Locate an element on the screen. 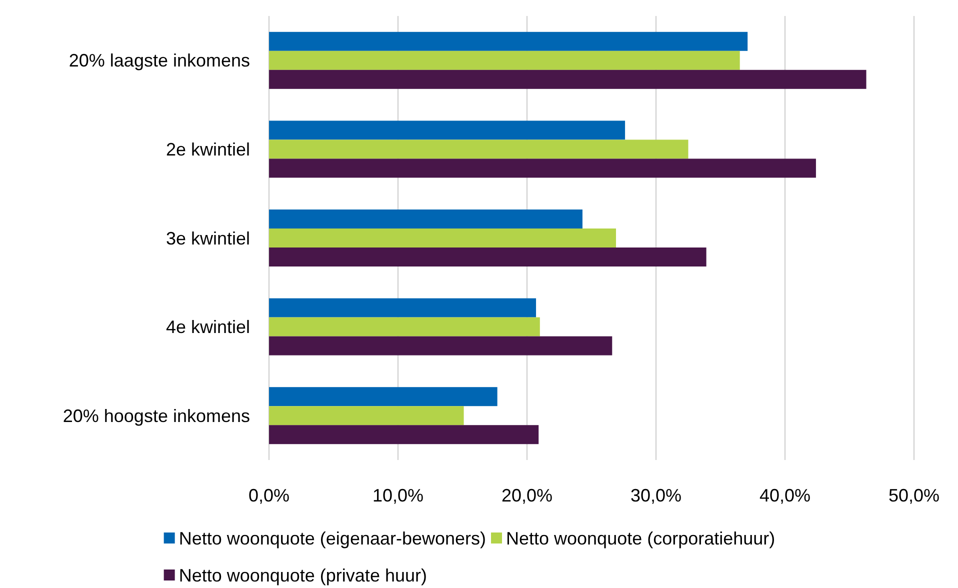 This screenshot has width=958, height=588. legend-label: Netto woonquote (eigenaar-bewoners) is located at coordinates (332, 538).